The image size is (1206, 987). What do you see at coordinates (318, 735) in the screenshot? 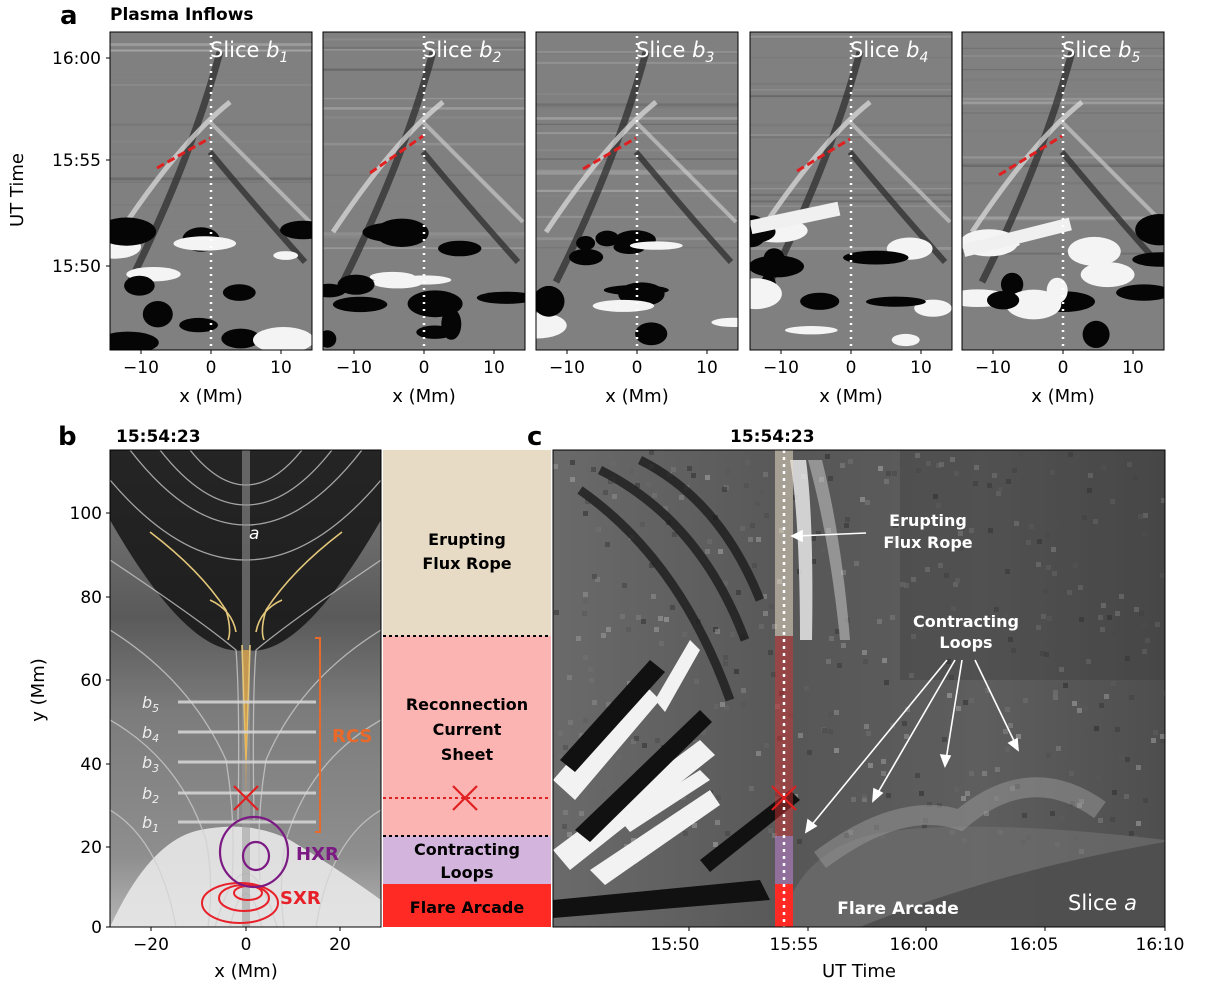
I see `panel-b-rcs-bracket` at bounding box center [318, 735].